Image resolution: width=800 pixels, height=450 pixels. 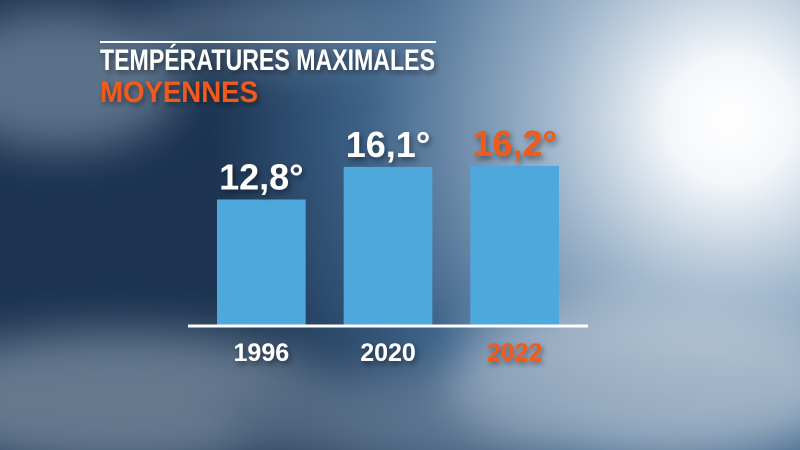 What do you see at coordinates (179, 92) in the screenshot?
I see `chart-subtitle: MOYENNES` at bounding box center [179, 92].